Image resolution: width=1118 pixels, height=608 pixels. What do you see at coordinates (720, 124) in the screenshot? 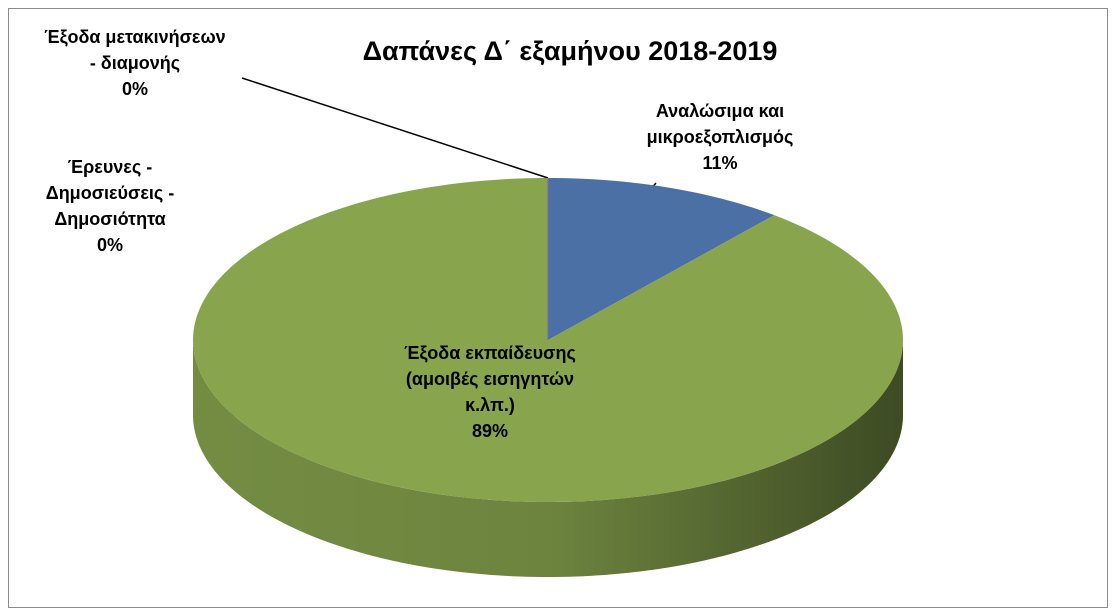
I see `slice-name: Αναλώσιμα και μικροεξοπλισμός` at bounding box center [720, 124].